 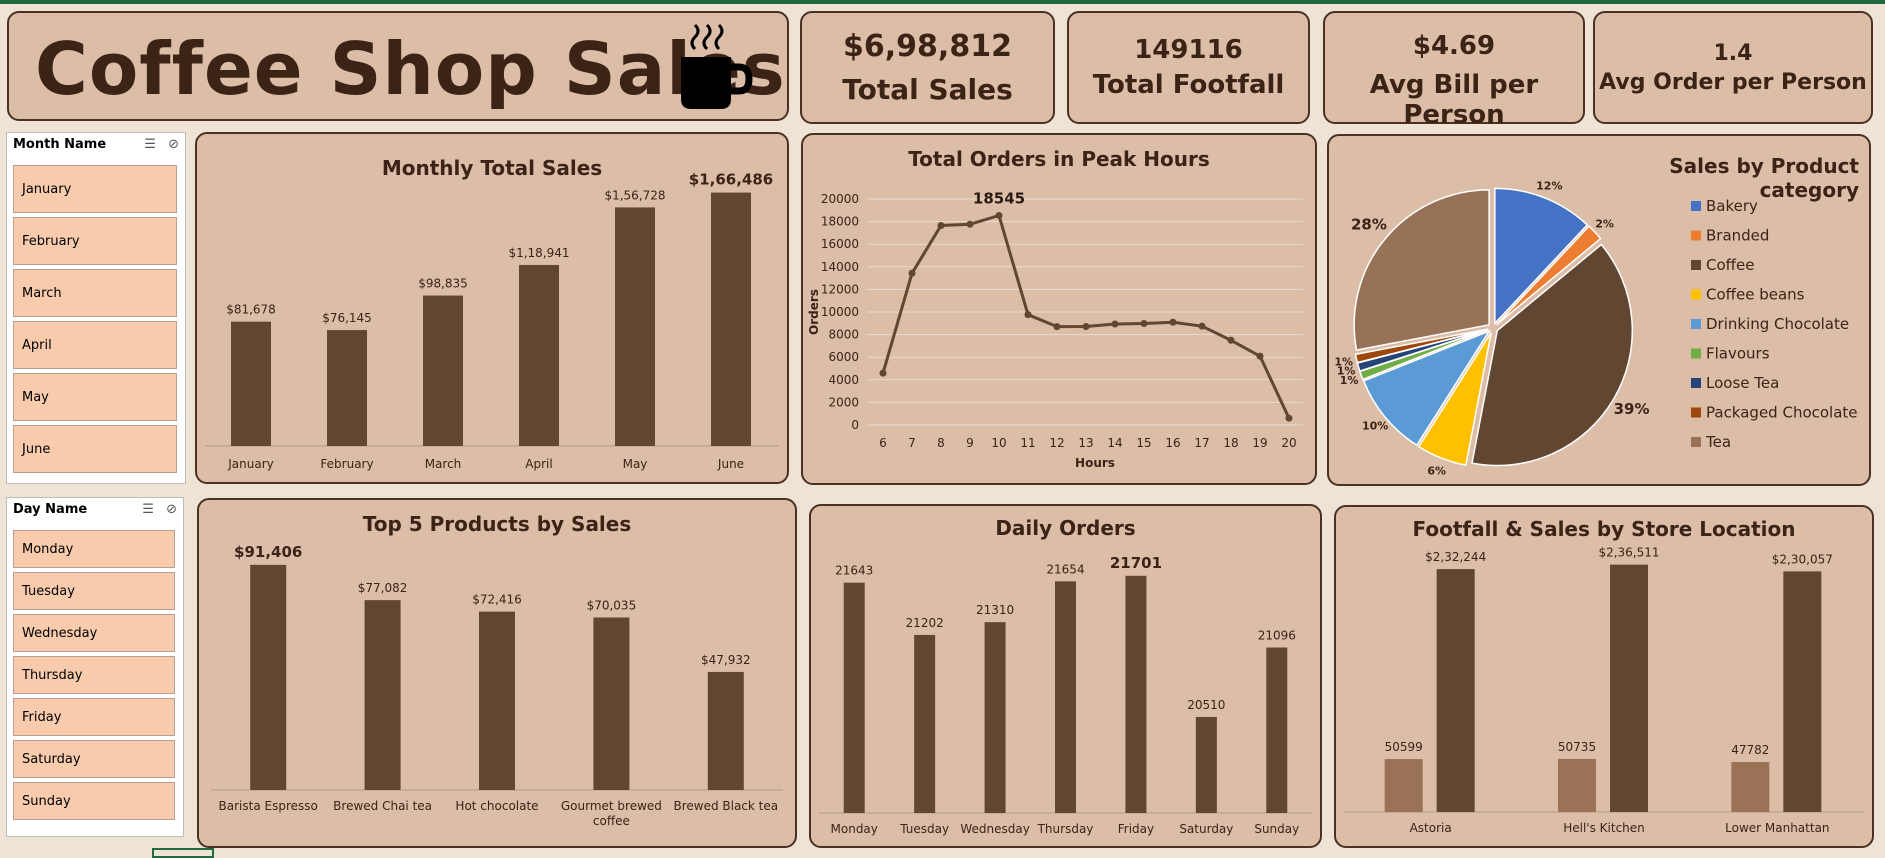 What do you see at coordinates (1632, 409) in the screenshot?
I see `slice-label: 39%` at bounding box center [1632, 409].